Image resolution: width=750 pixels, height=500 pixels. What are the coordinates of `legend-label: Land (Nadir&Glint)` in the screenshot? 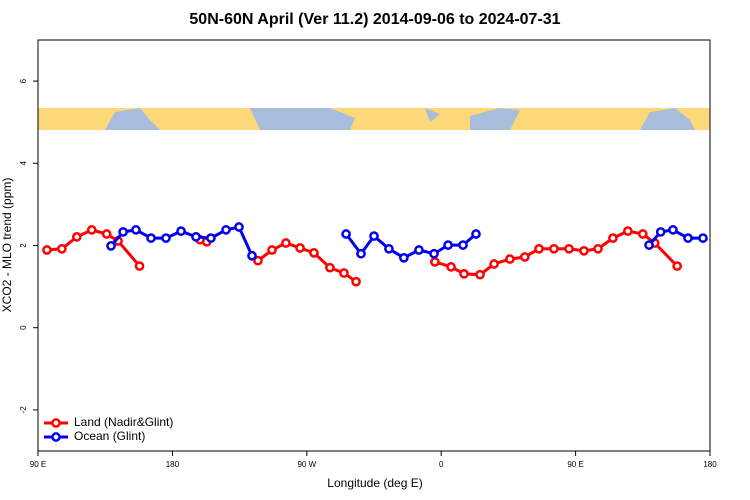 It's located at (123, 422).